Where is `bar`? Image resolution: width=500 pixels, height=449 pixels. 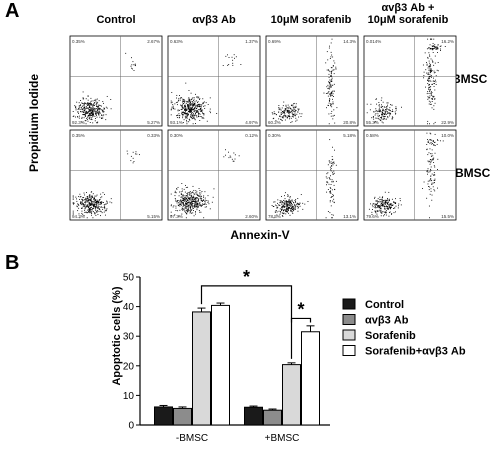
bar is located at coordinates (163, 416).